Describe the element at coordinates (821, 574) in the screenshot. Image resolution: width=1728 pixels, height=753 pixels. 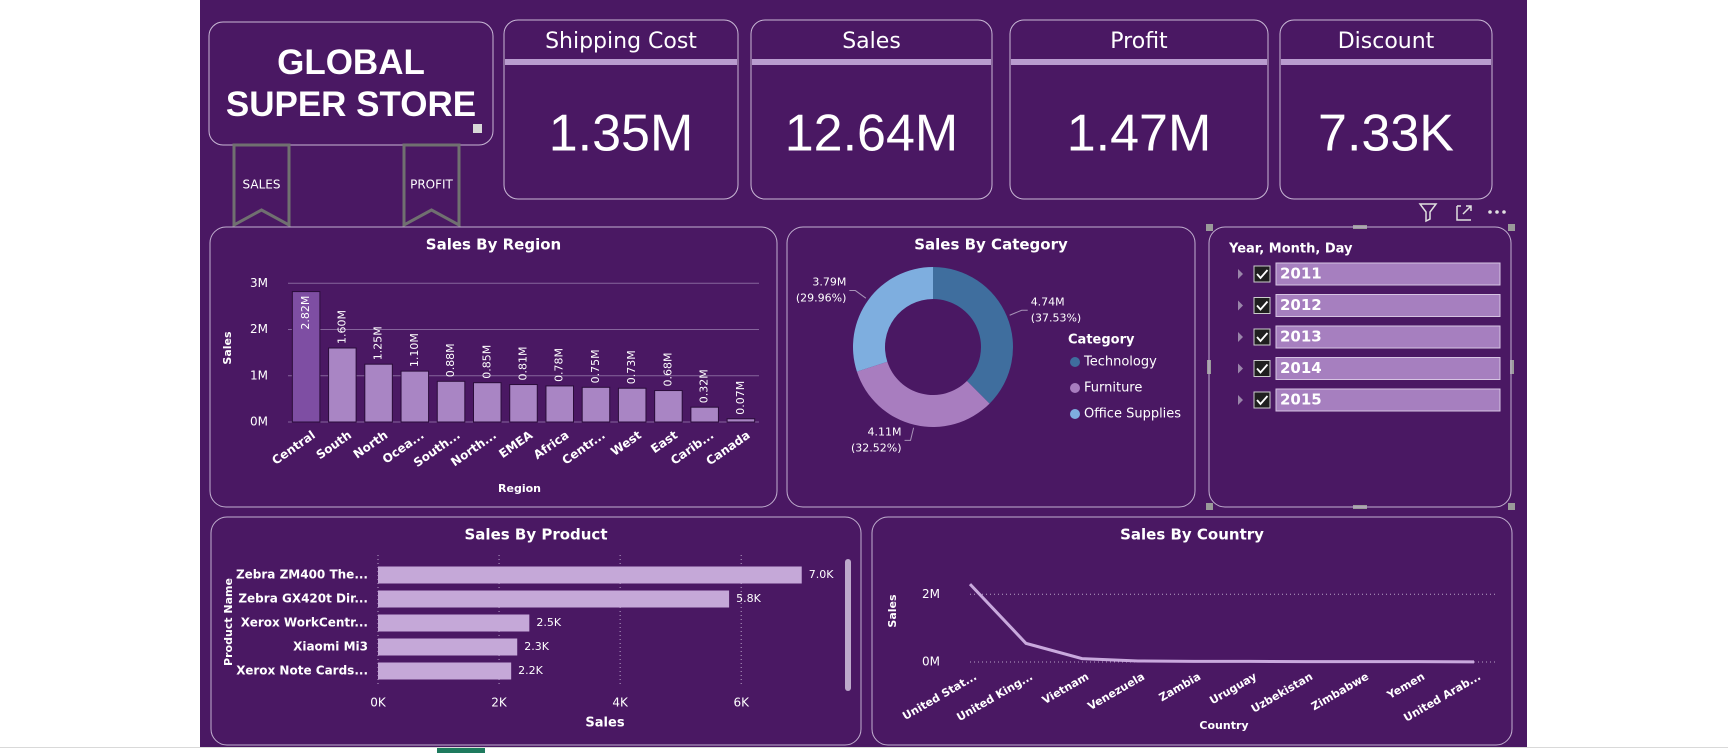
I see `data-label: 7.0K` at that location.